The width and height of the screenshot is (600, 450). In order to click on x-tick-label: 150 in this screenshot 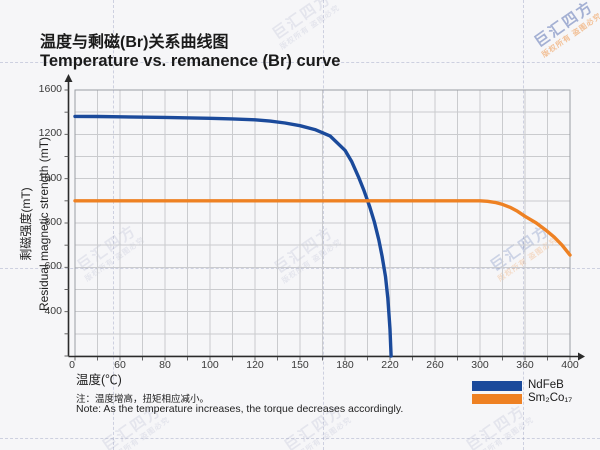, I will do `click(300, 365)`.